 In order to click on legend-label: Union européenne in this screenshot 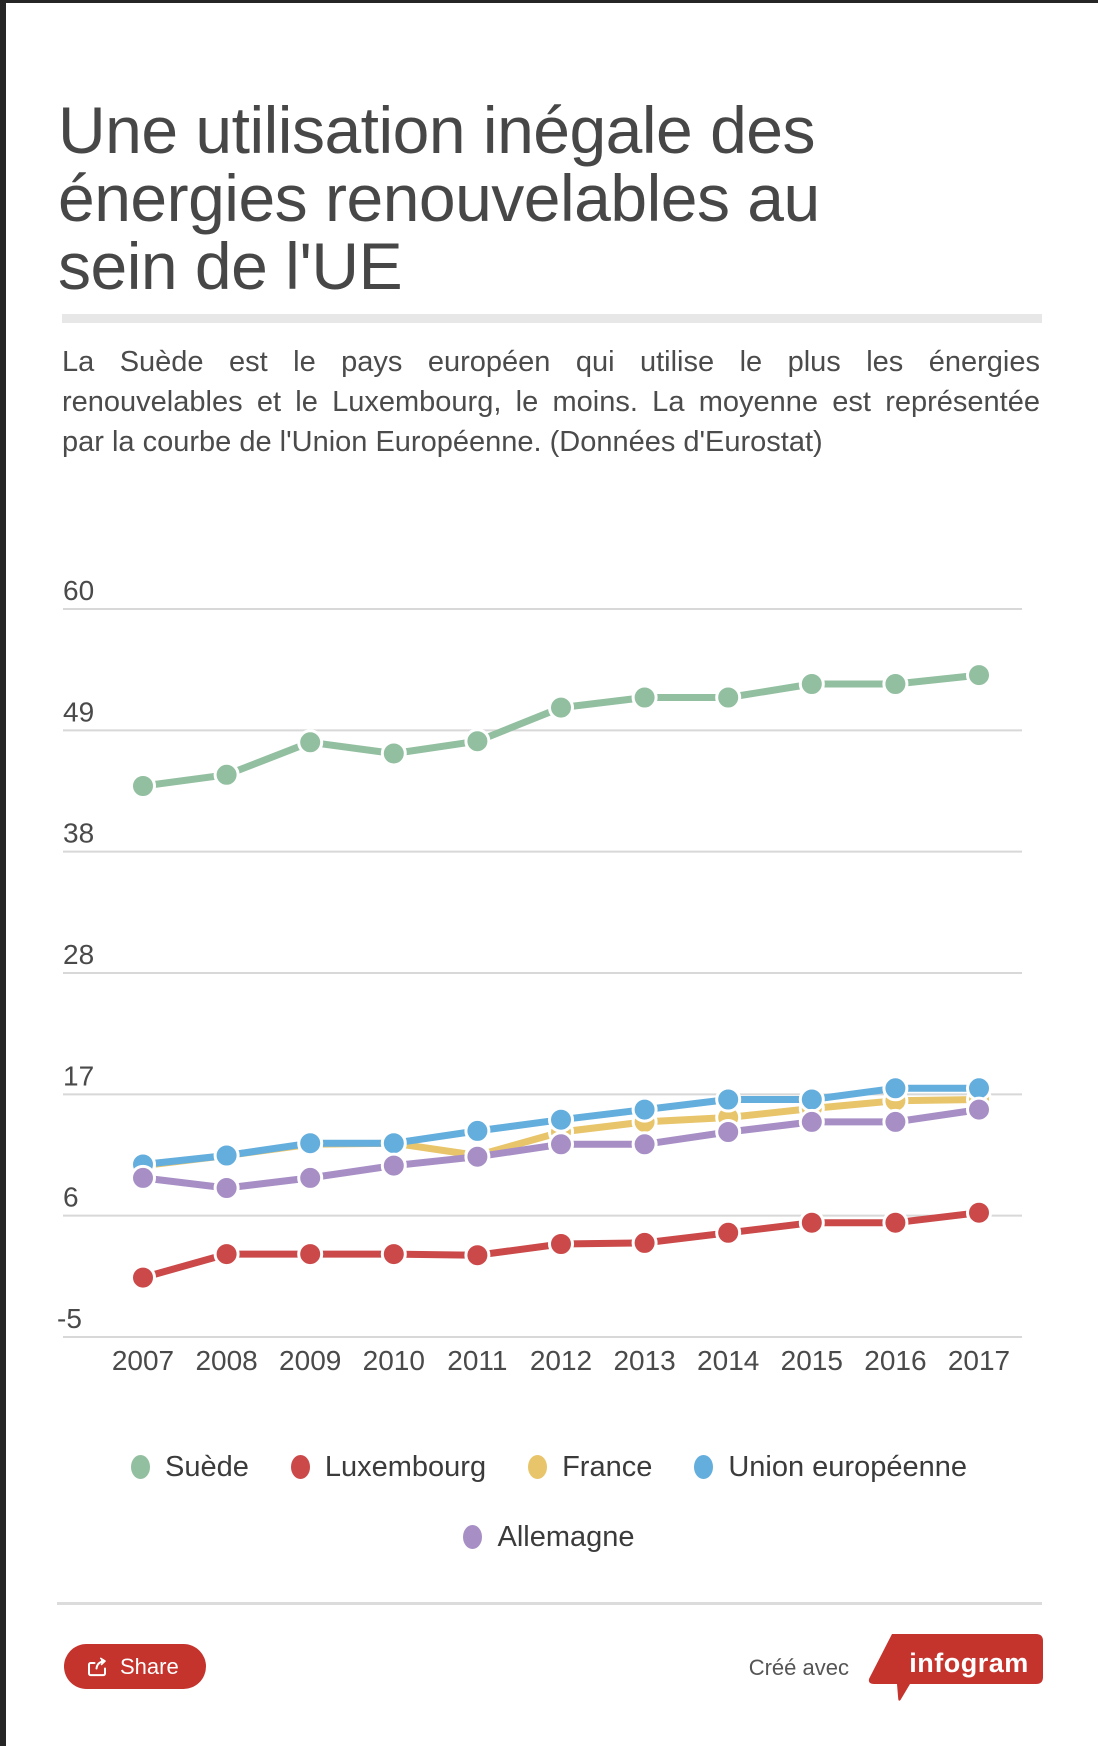, I will do `click(847, 1466)`.